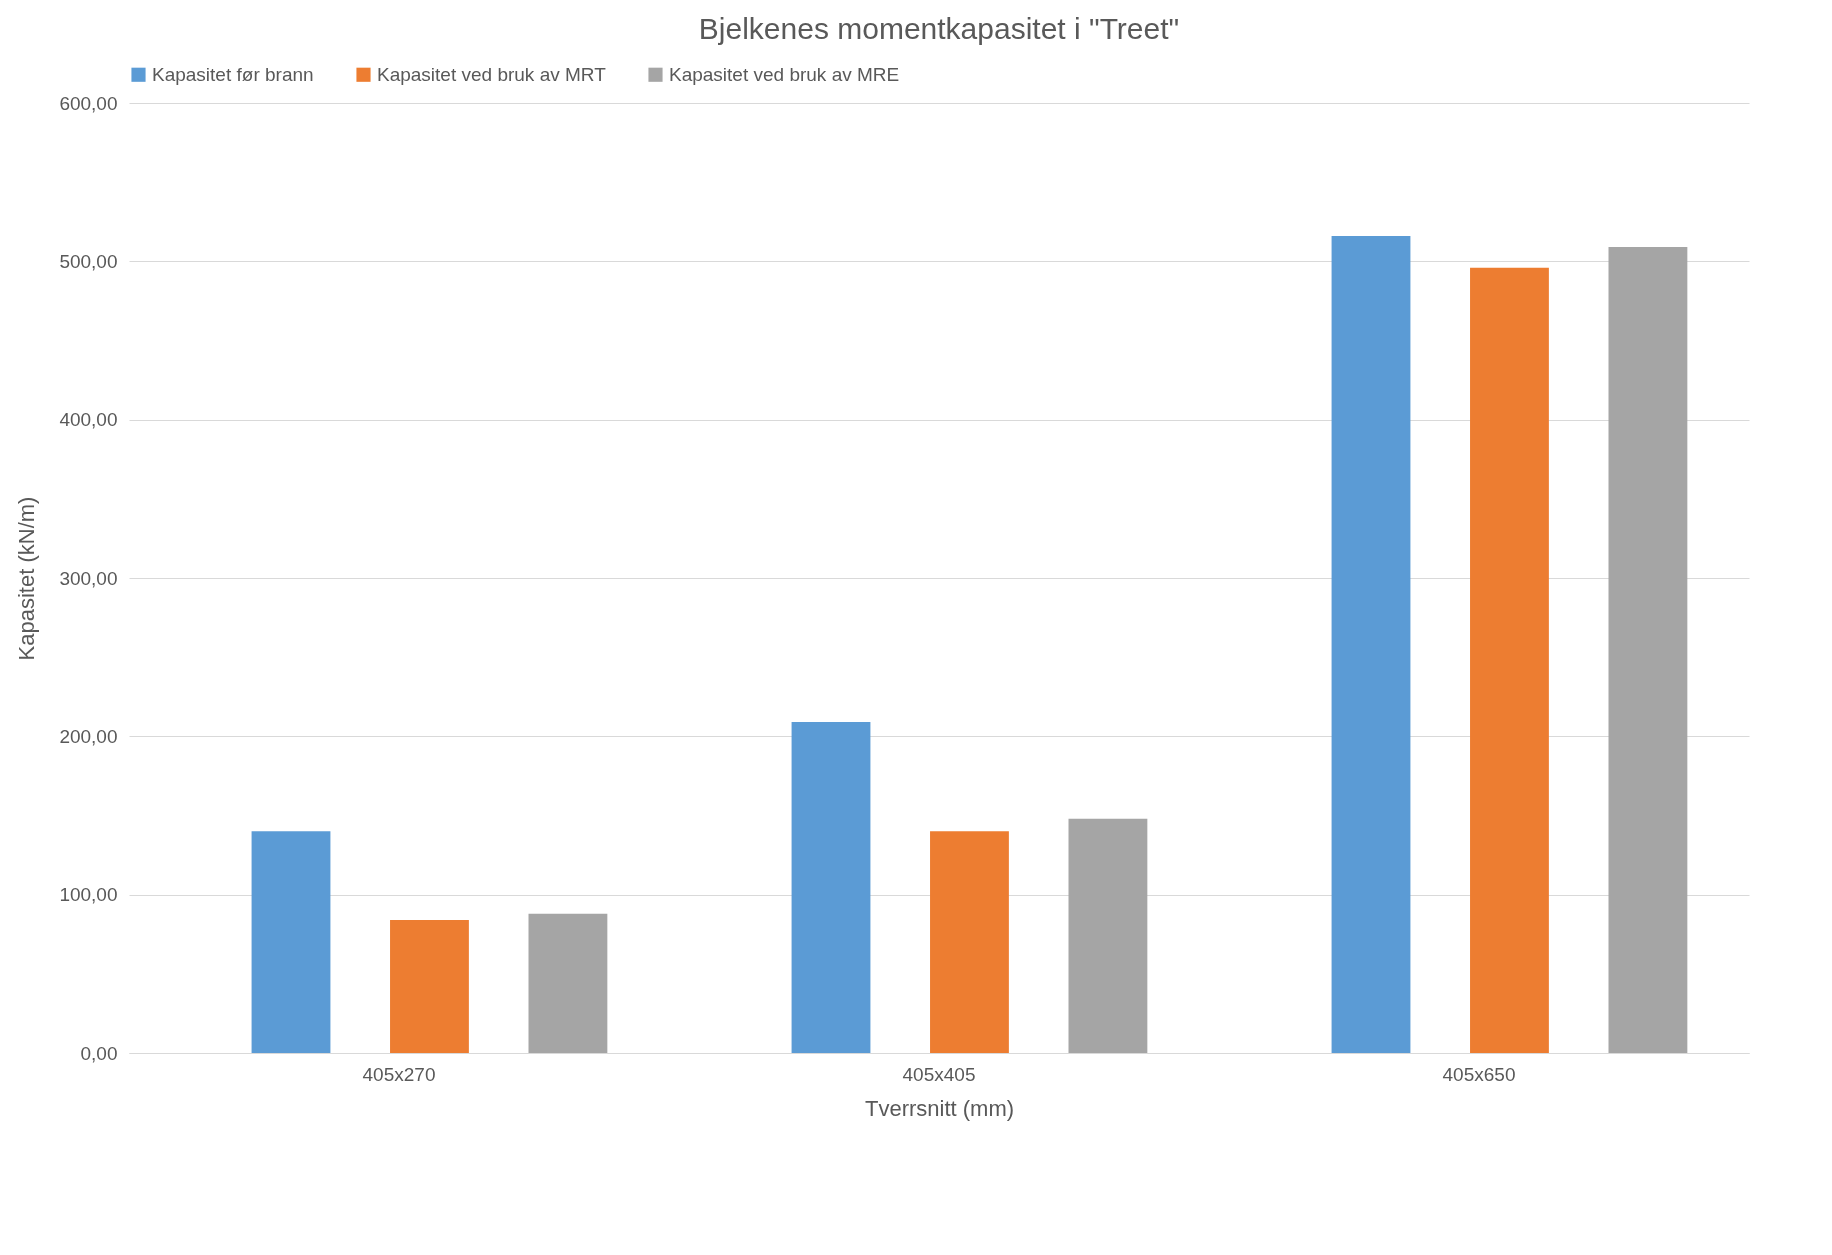  Describe the element at coordinates (88, 578) in the screenshot. I see `y-tick-label: 300,00` at that location.